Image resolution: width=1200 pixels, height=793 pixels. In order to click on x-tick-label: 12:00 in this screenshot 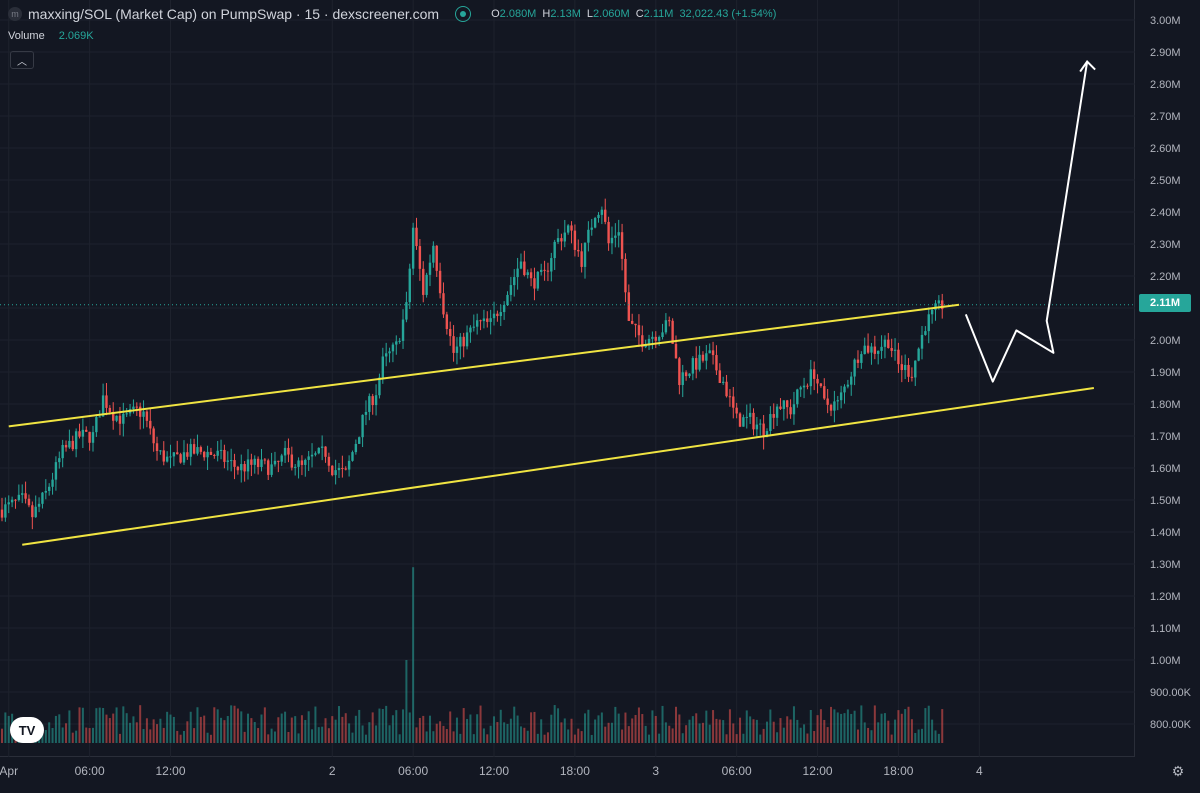, I will do `click(494, 771)`.